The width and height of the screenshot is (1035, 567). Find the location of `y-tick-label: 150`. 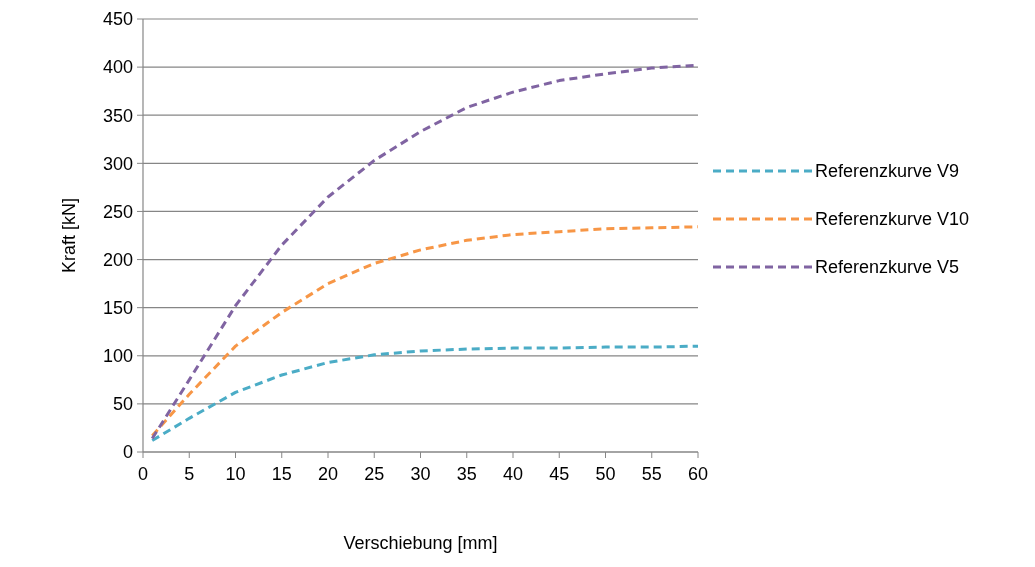

y-tick-label: 150 is located at coordinates (117, 307).